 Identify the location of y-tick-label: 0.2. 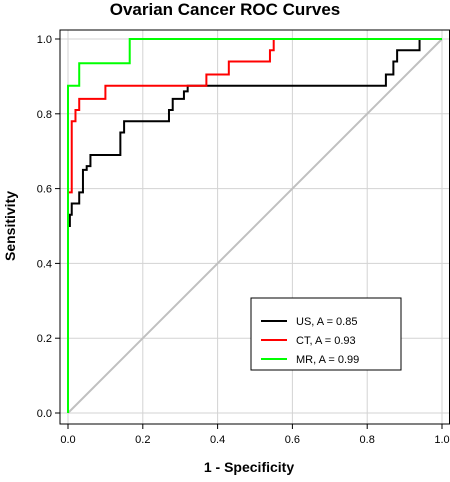
(44, 339).